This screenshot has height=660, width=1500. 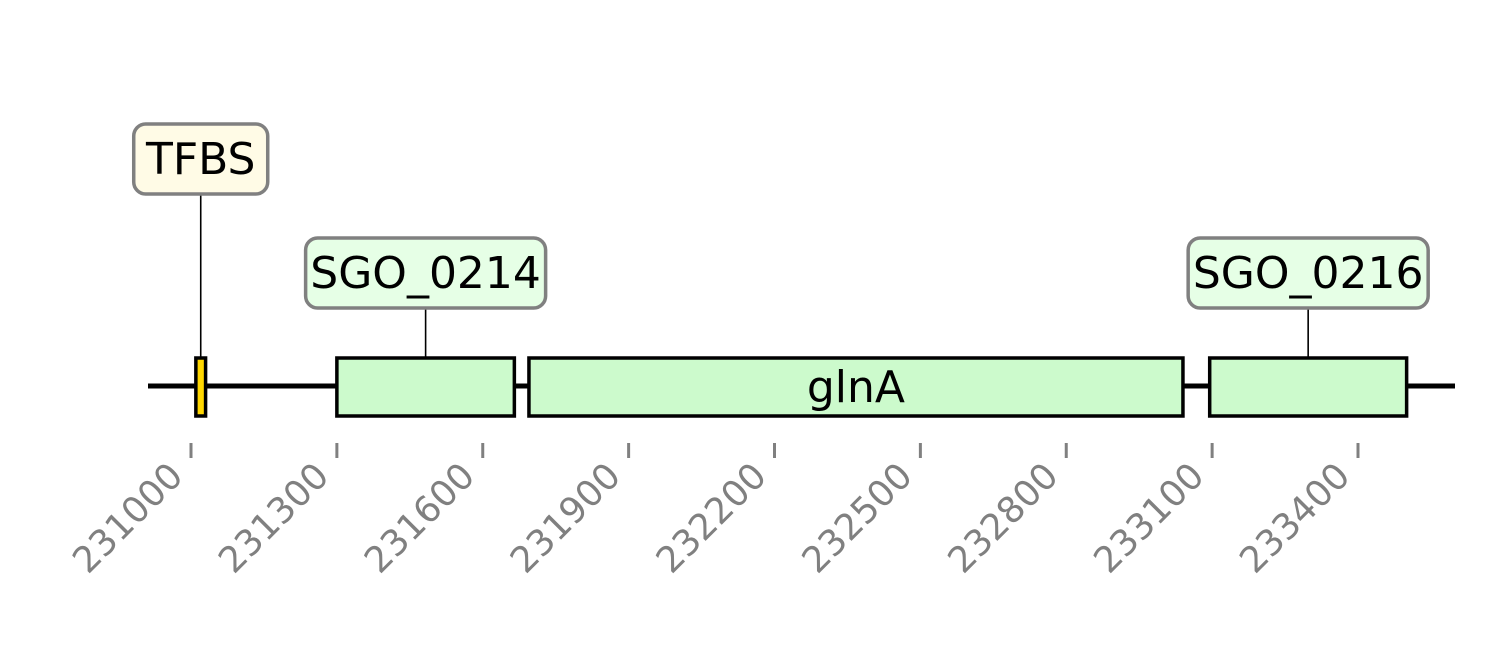 I want to click on feature-label-sgo_0216: SGO_0216, so click(x=1308, y=273).